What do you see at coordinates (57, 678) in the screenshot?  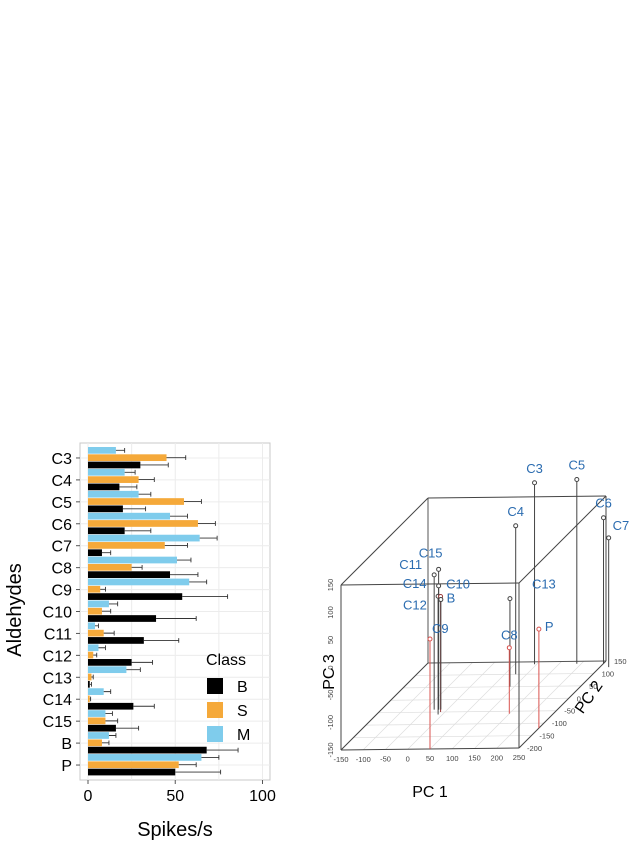 I see `y-tick-label: C13` at bounding box center [57, 678].